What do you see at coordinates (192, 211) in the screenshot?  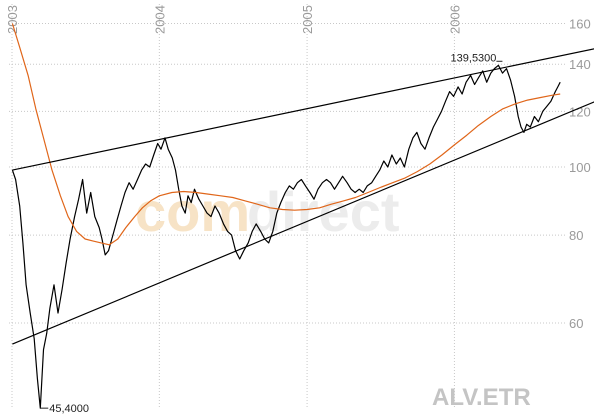 I see `watermark-com: com` at bounding box center [192, 211].